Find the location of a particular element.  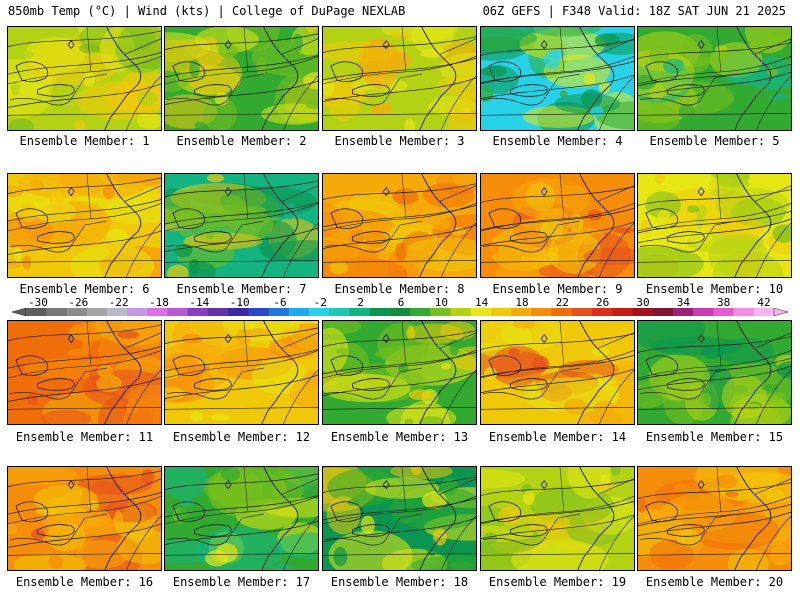

ensemble-member-label: Ensemble Member: 12 is located at coordinates (241, 437).